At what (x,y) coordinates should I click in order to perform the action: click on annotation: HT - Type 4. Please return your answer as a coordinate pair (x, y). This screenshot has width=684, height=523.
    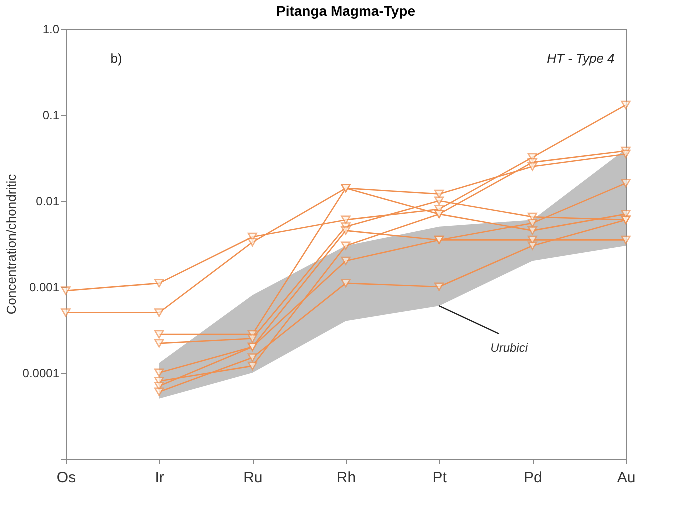
    Looking at the image, I should click on (581, 58).